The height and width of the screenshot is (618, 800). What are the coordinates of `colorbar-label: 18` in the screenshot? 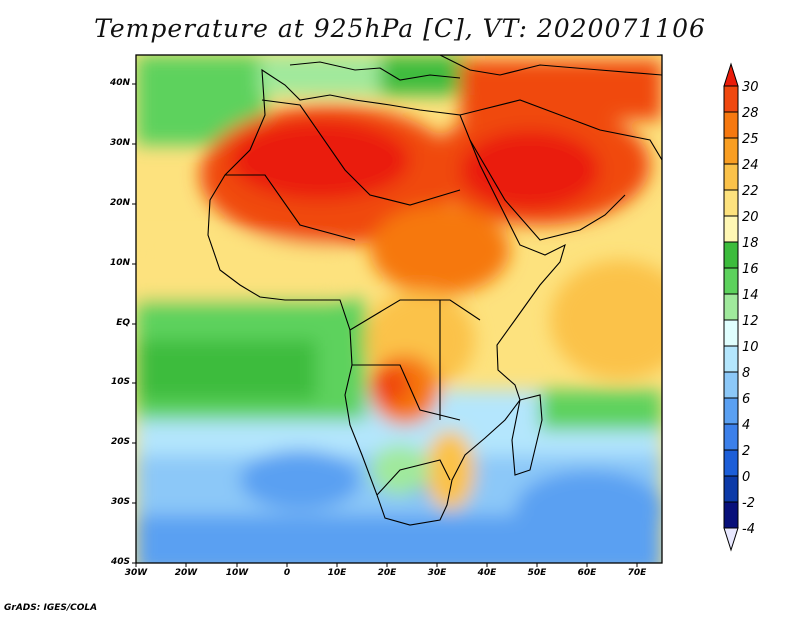 It's located at (750, 243).